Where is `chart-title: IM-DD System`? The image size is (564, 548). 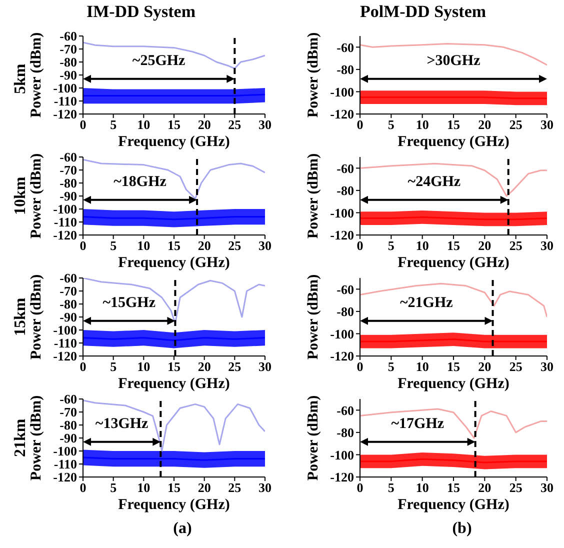 chart-title: IM-DD System is located at coordinates (141, 12).